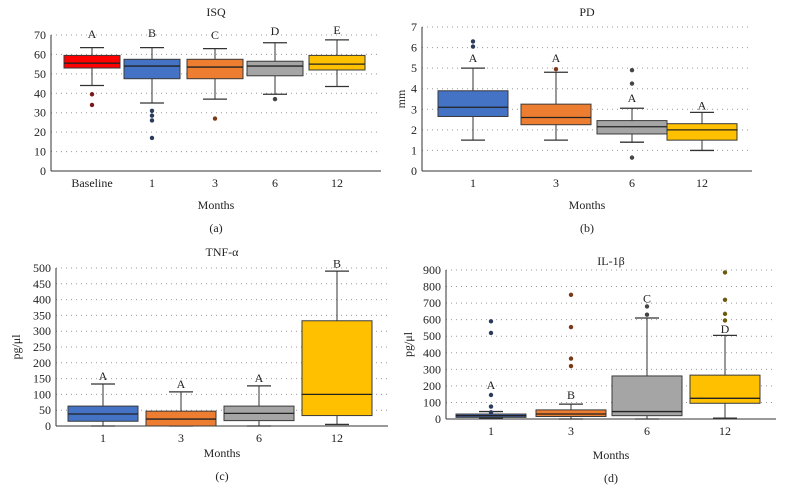  What do you see at coordinates (42, 394) in the screenshot?
I see `y-tick-label: 100` at bounding box center [42, 394].